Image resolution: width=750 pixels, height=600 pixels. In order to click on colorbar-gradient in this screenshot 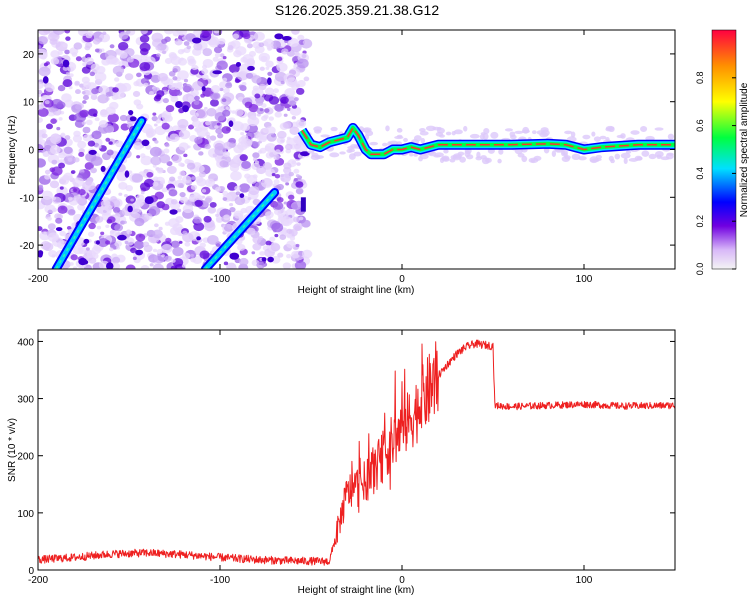, I will do `click(724, 149)`.